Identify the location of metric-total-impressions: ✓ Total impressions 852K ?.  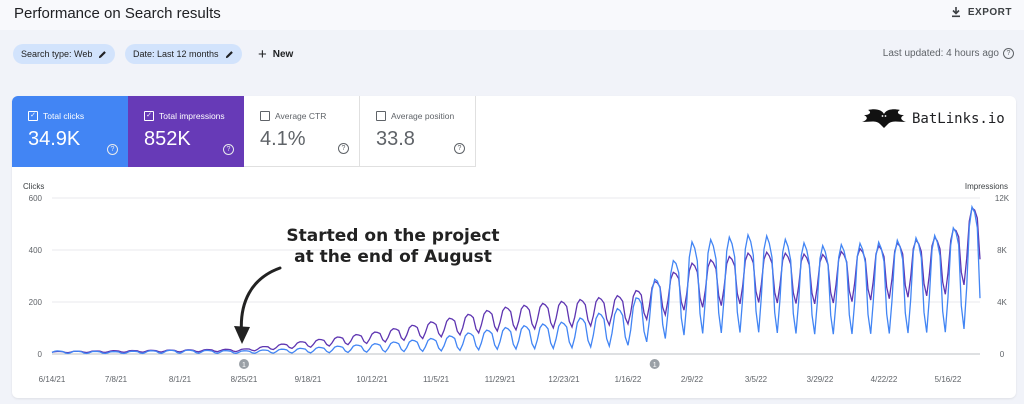
(186, 131).